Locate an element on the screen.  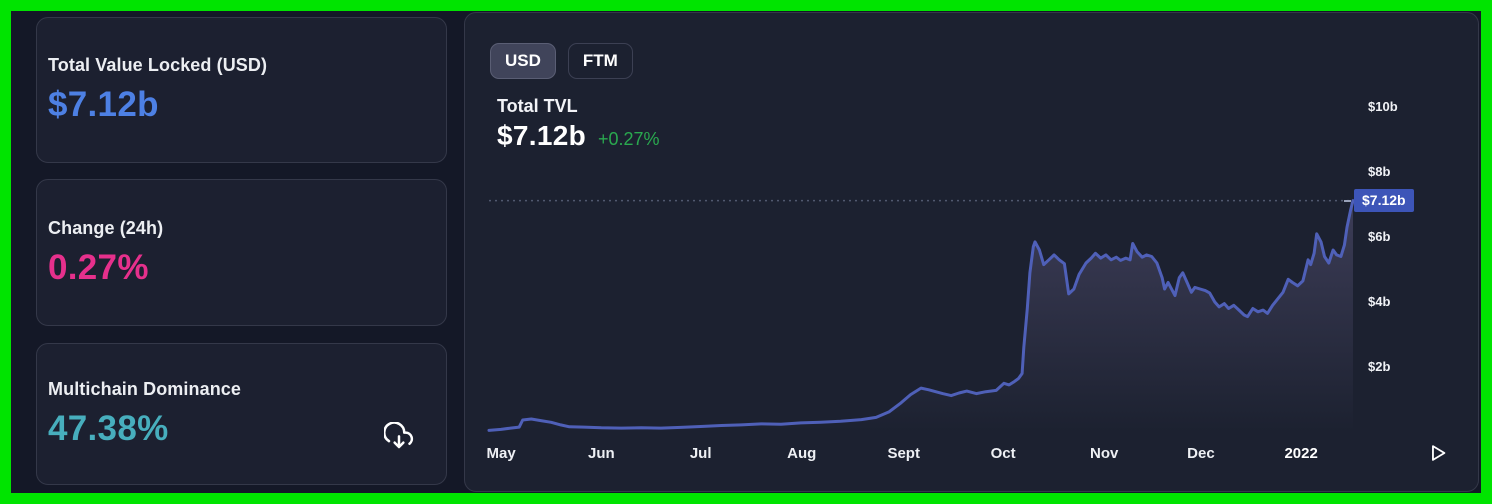
x-axis-label: May is located at coordinates (501, 453).